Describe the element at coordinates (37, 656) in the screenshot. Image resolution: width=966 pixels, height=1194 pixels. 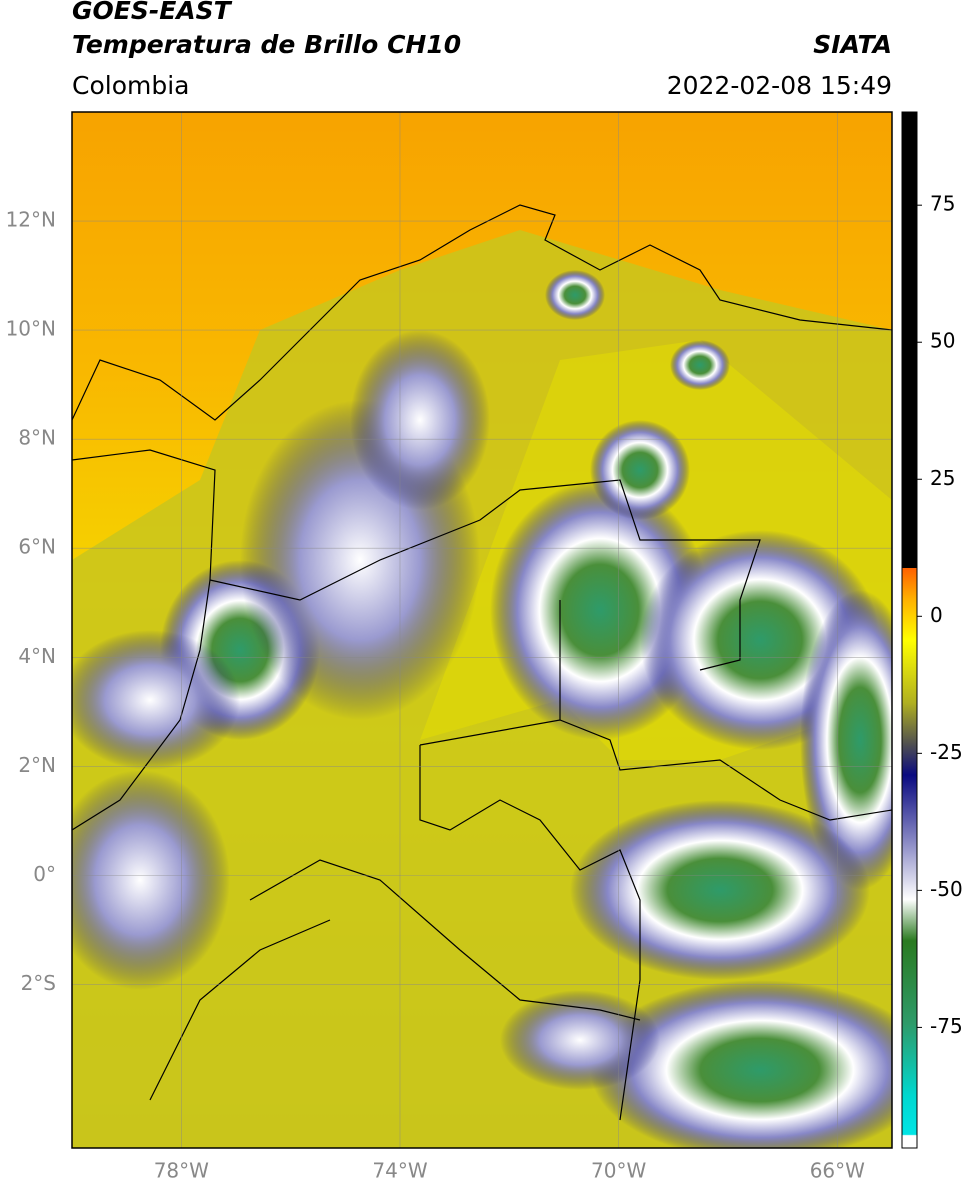
I see `y-tick-label: 4°N` at that location.